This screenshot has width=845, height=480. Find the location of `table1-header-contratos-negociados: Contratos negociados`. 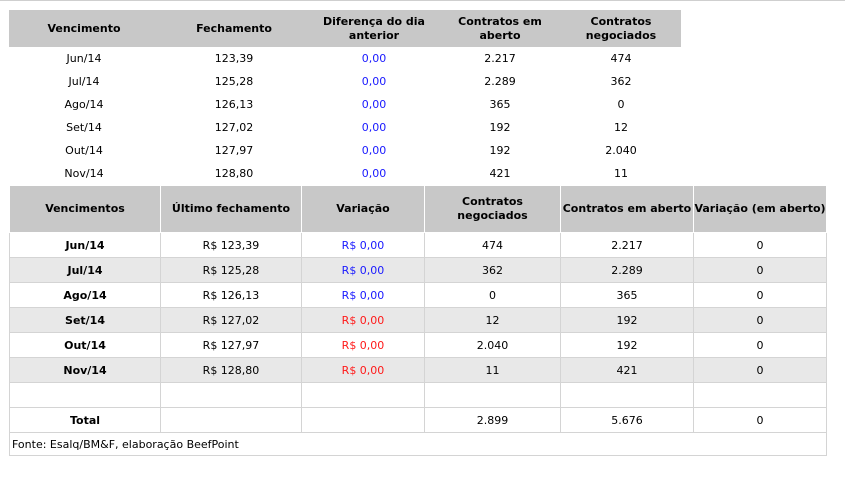

table1-header-contratos-negociados: Contratos negociados is located at coordinates (621, 28).